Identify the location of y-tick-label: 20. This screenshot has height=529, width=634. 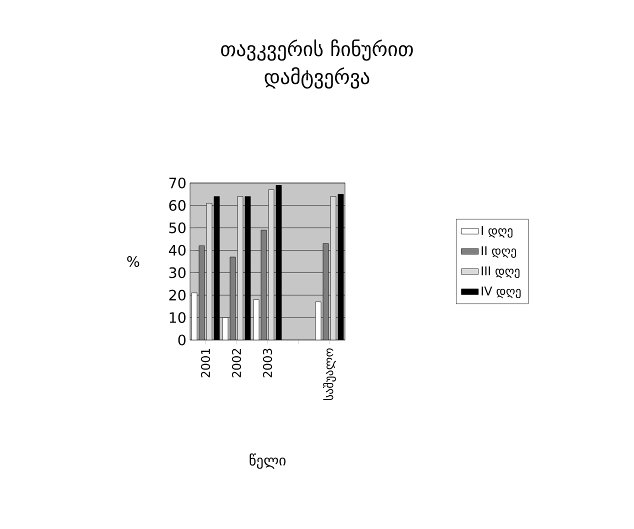
(177, 295).